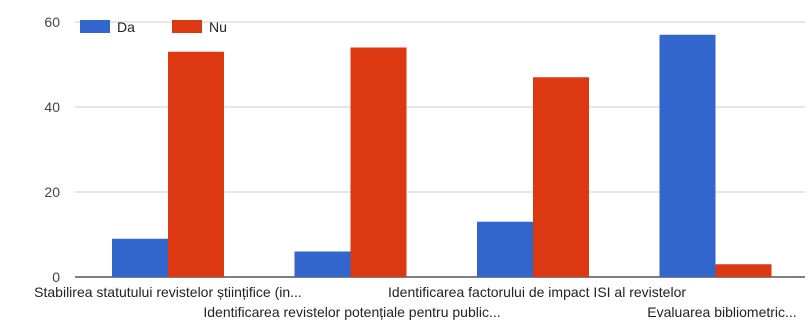  Describe the element at coordinates (52, 22) in the screenshot. I see `y-tick-label: 60` at that location.